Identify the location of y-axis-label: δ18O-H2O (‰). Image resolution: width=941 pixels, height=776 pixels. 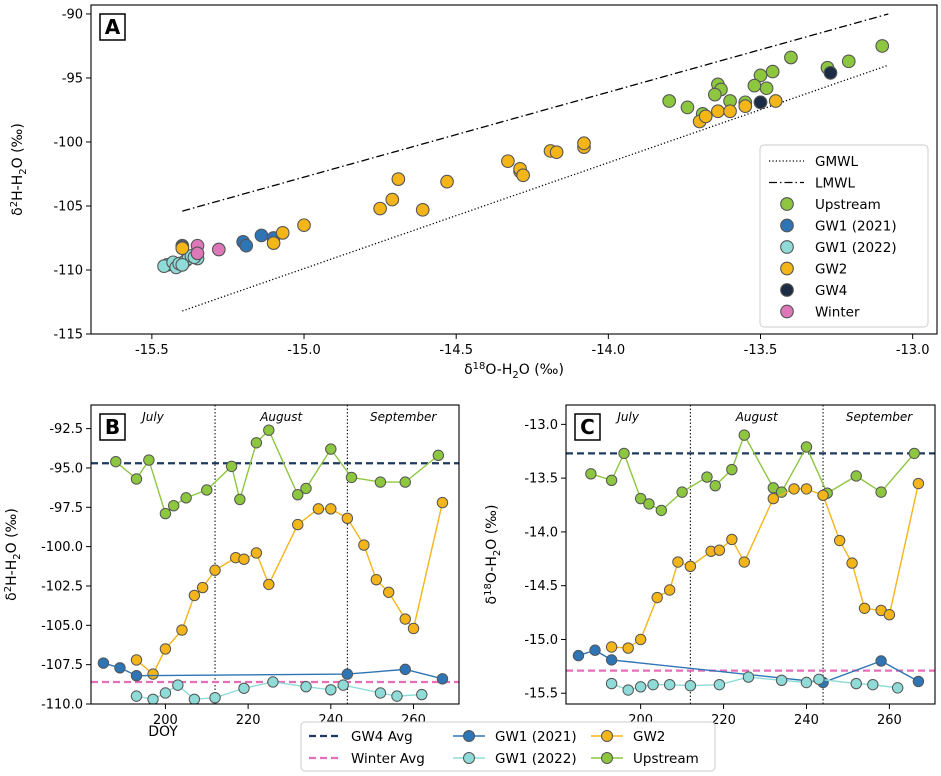
(493, 555).